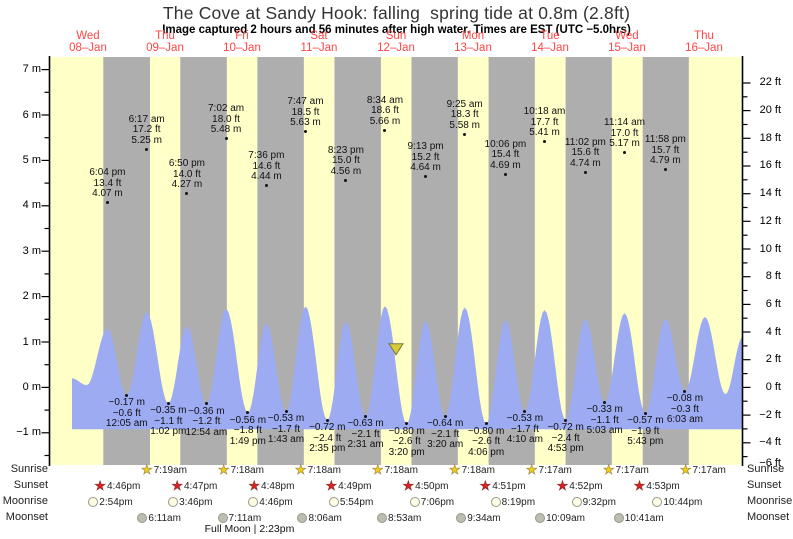 This screenshot has width=793, height=539. What do you see at coordinates (164, 518) in the screenshot?
I see `moonset-time: 6:11am` at bounding box center [164, 518].